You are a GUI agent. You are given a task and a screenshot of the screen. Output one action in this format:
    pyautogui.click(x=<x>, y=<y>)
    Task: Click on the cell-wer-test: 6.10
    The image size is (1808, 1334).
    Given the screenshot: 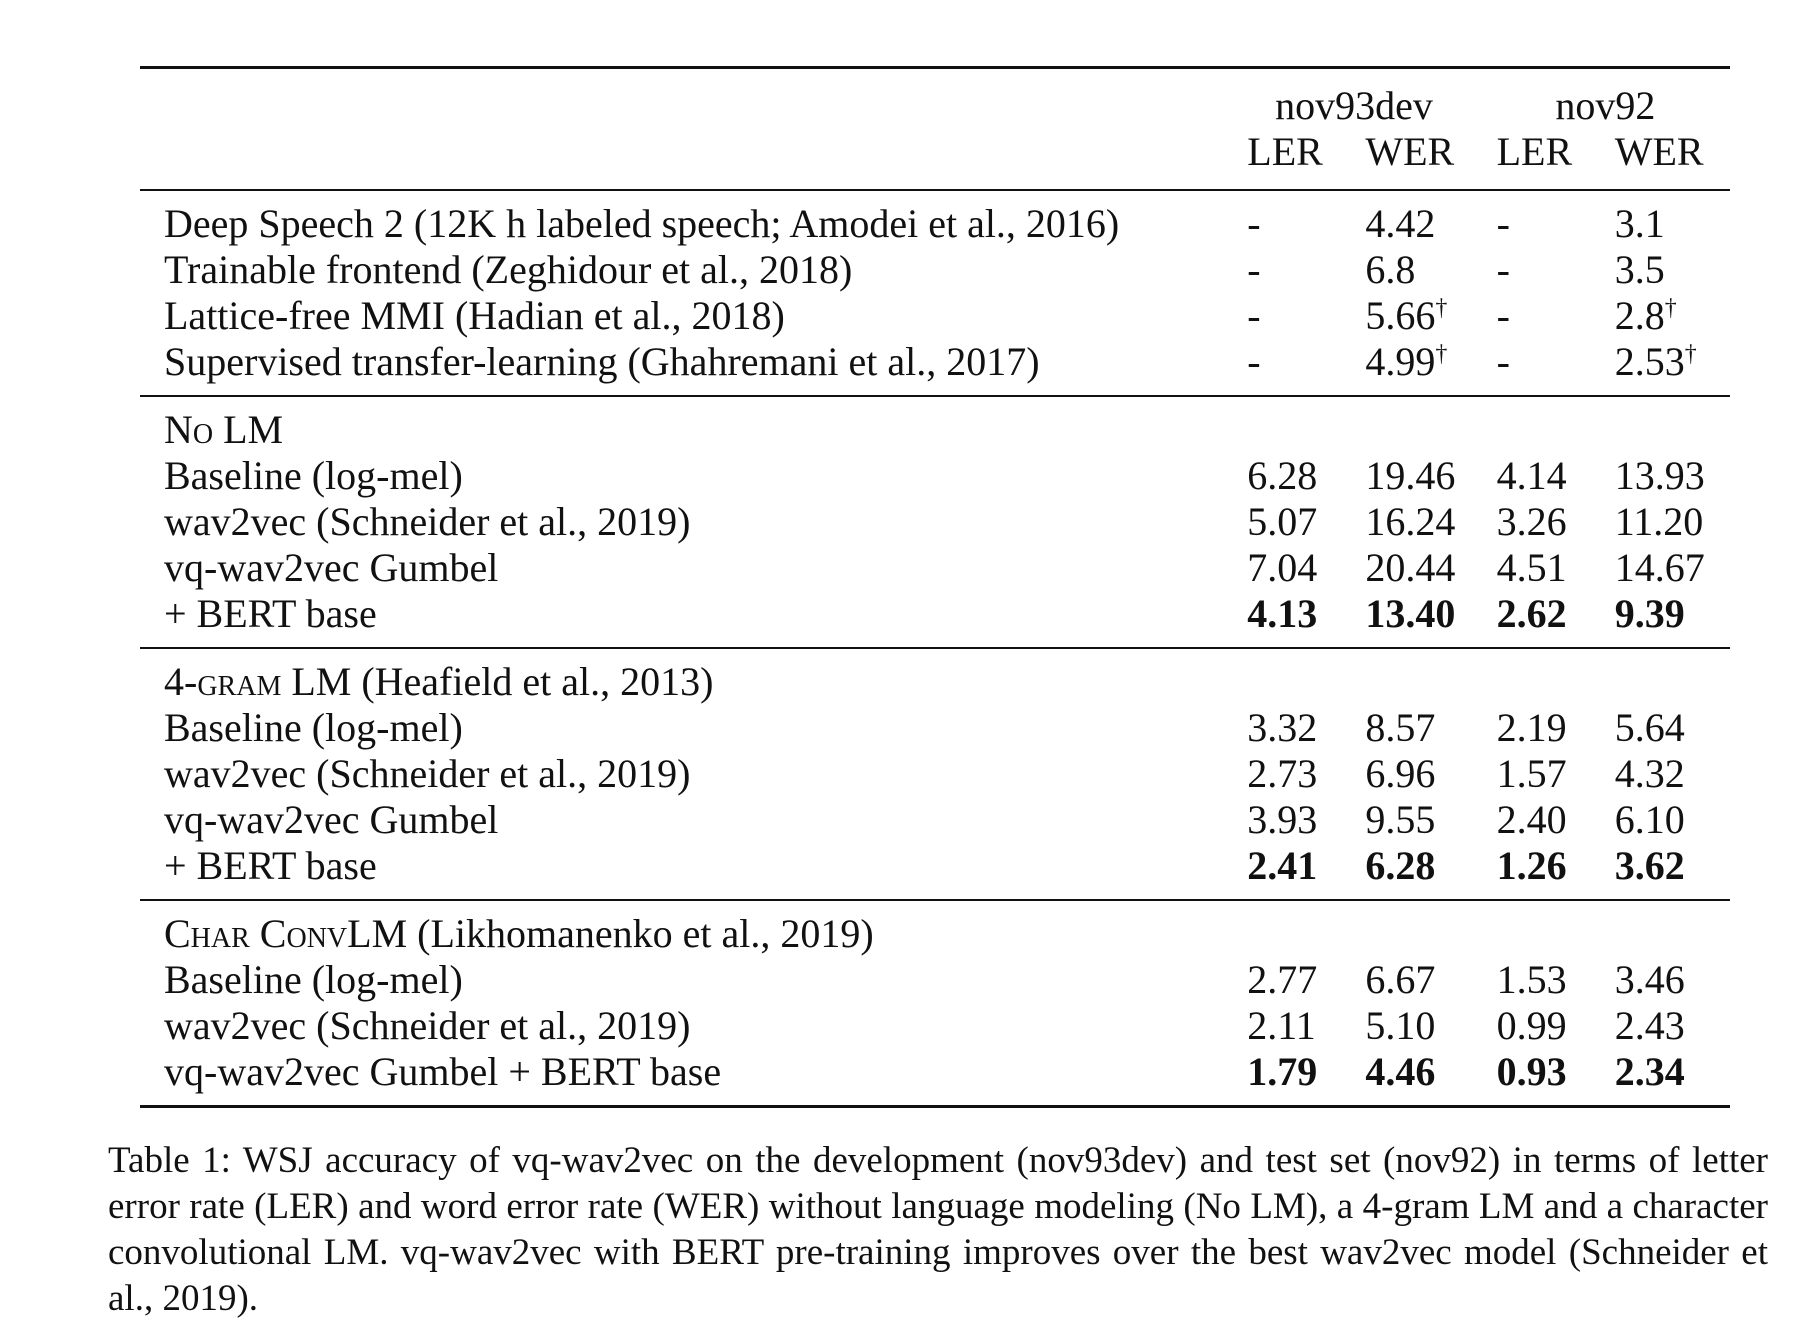 What is the action you would take?
    pyautogui.click(x=1664, y=820)
    